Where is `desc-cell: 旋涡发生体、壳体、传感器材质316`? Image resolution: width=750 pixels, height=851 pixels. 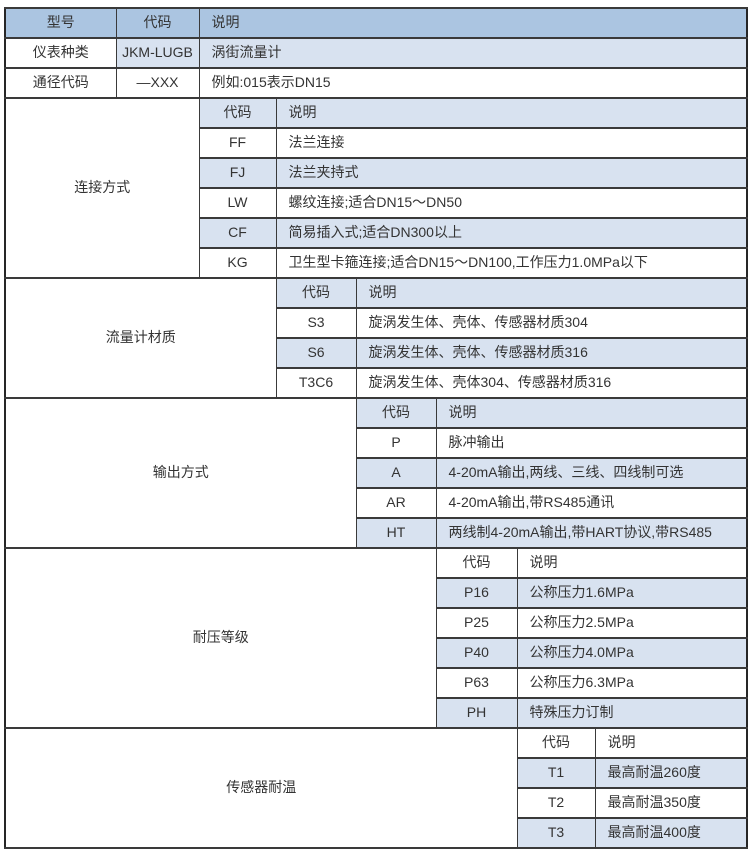 desc-cell: 旋涡发生体、壳体、传感器材质316 is located at coordinates (551, 353).